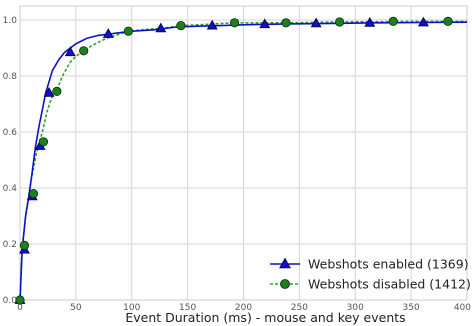 This screenshot has height=326, width=472. I want to click on y-tick-label: 0.4, so click(10, 189).